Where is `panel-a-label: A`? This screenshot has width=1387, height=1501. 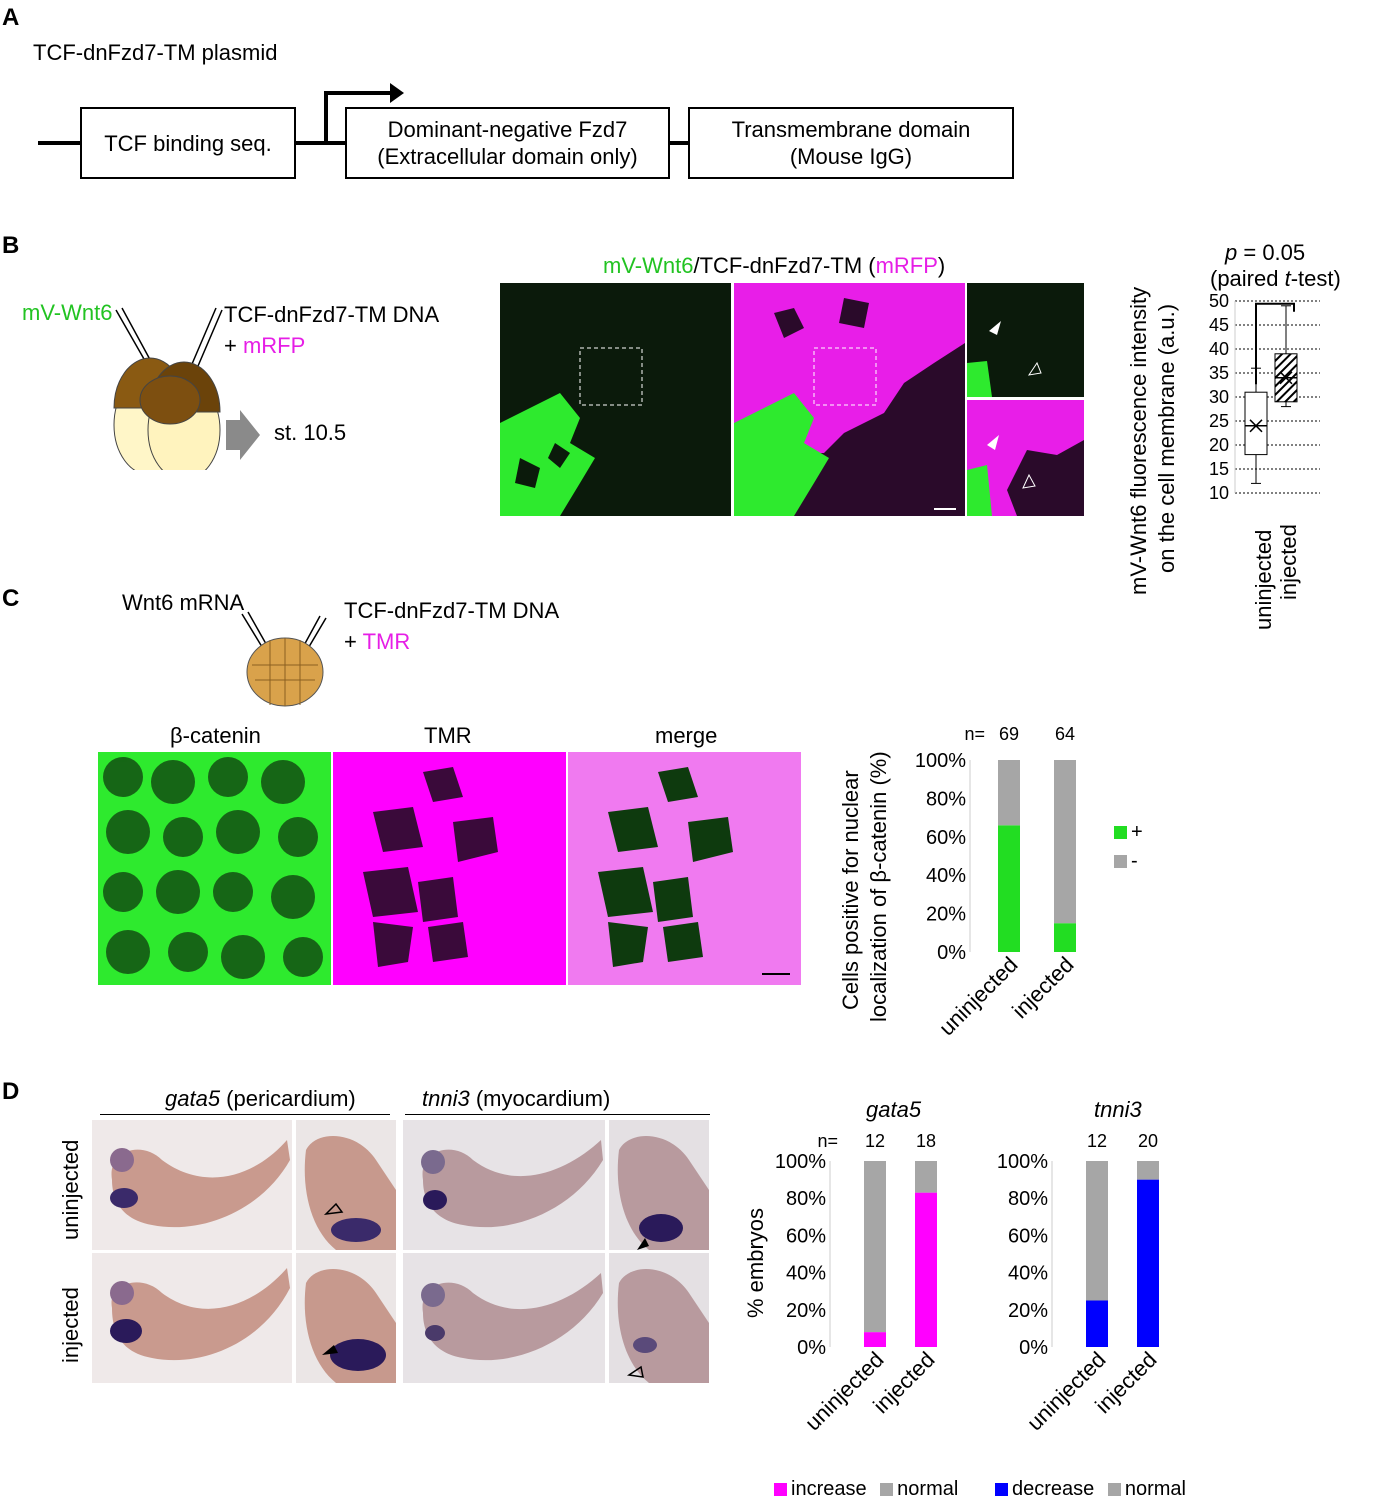
panel-a-label: A is located at coordinates (11, 17).